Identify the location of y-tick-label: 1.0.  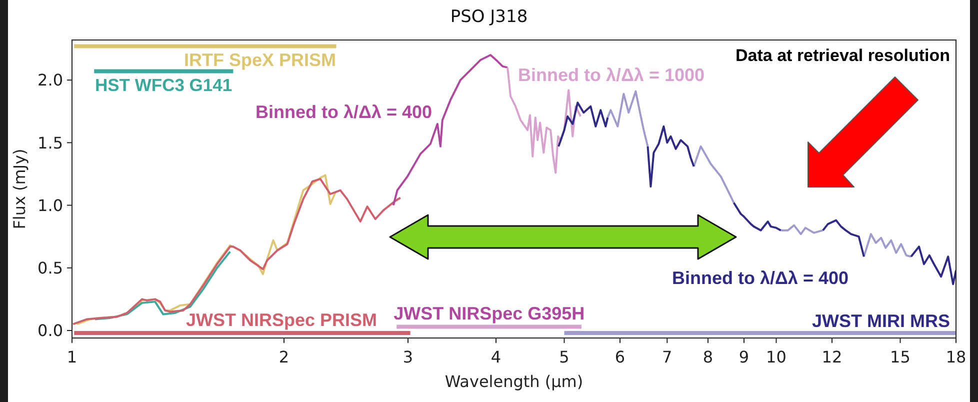
(50, 205).